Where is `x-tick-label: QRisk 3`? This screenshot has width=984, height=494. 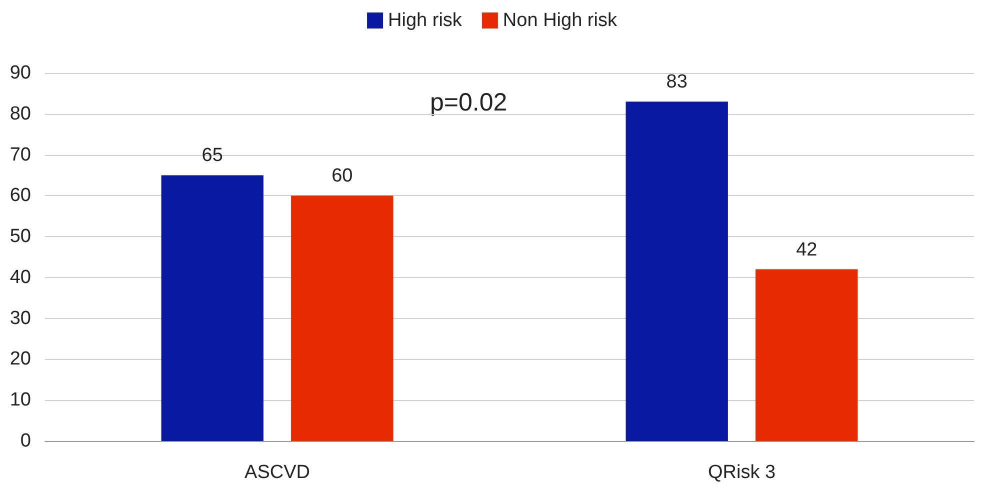 x-tick-label: QRisk 3 is located at coordinates (742, 472).